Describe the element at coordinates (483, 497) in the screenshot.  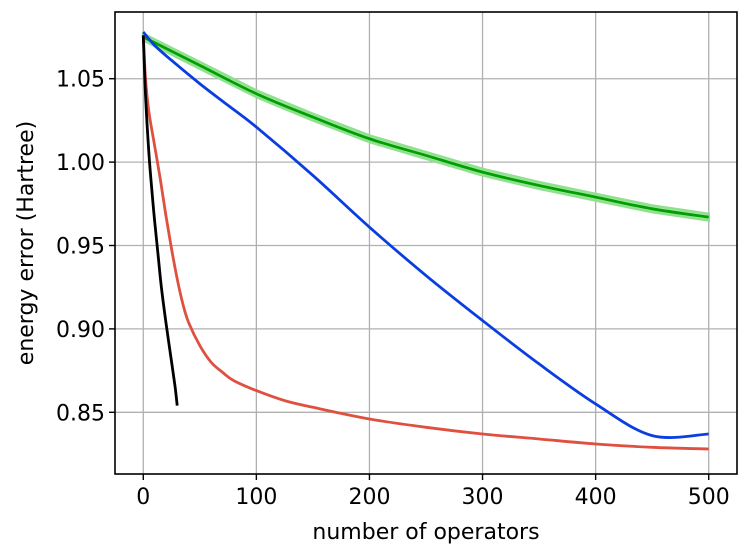
I see `x-tick-label: 300` at that location.